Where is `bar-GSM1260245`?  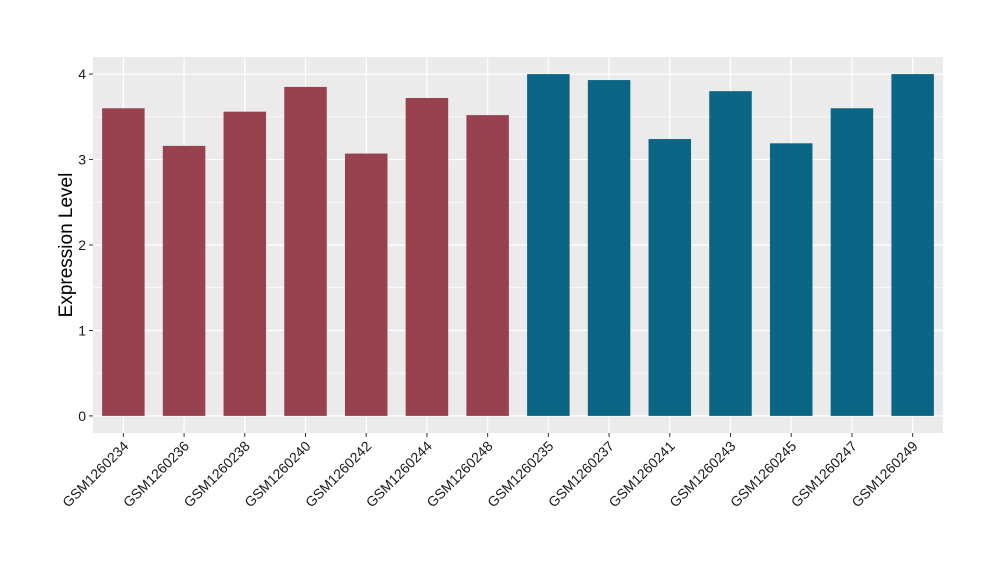 bar-GSM1260245 is located at coordinates (791, 279).